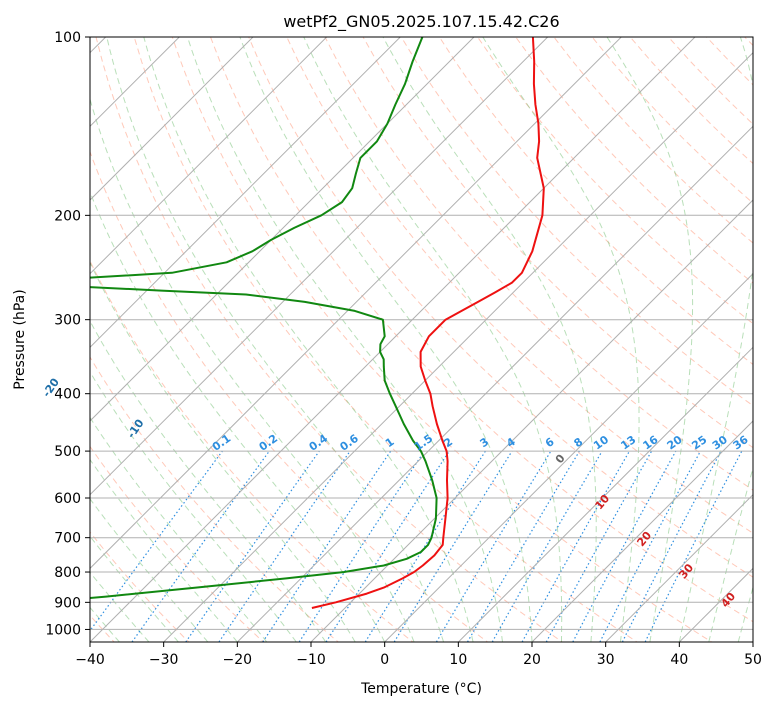 This screenshot has width=775, height=708. Describe the element at coordinates (686, 571) in the screenshot. I see `moist-adiabat-label: 30` at that location.